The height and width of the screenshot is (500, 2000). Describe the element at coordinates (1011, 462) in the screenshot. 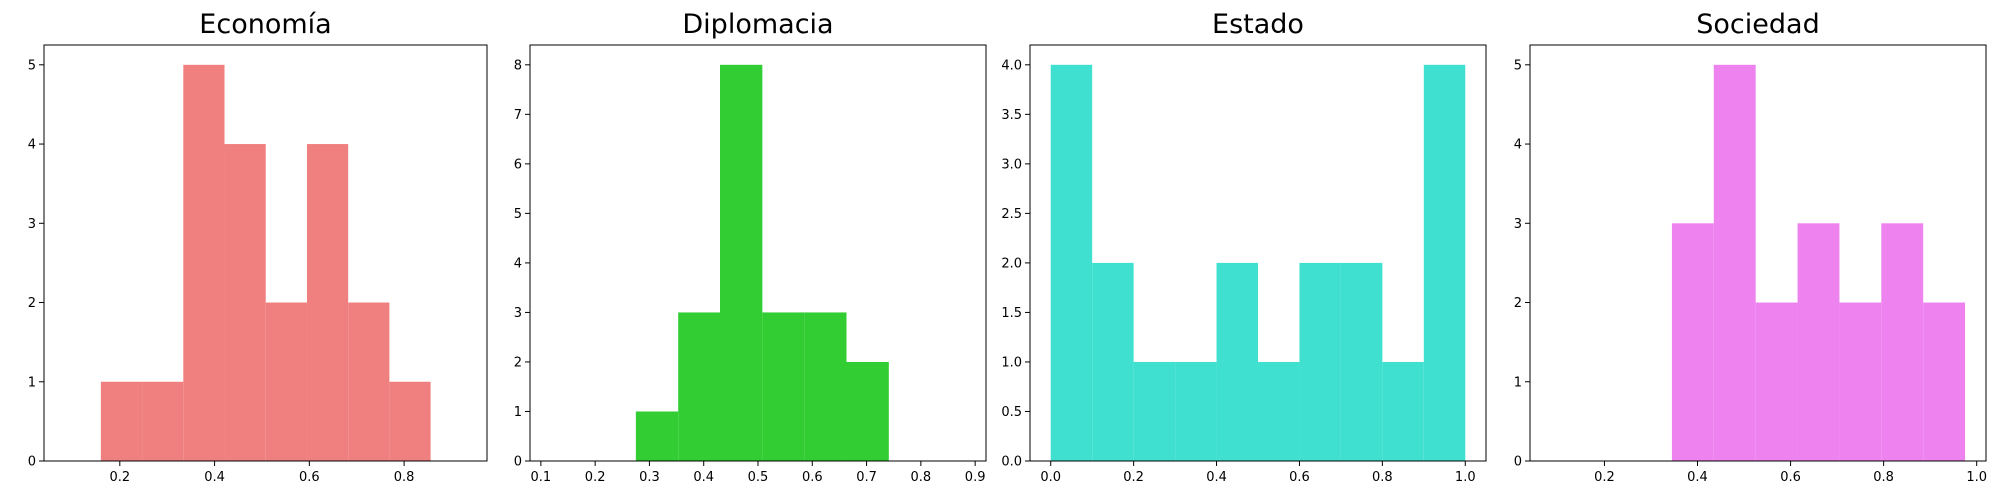

I see `y-tick-label: 0.0` at that location.